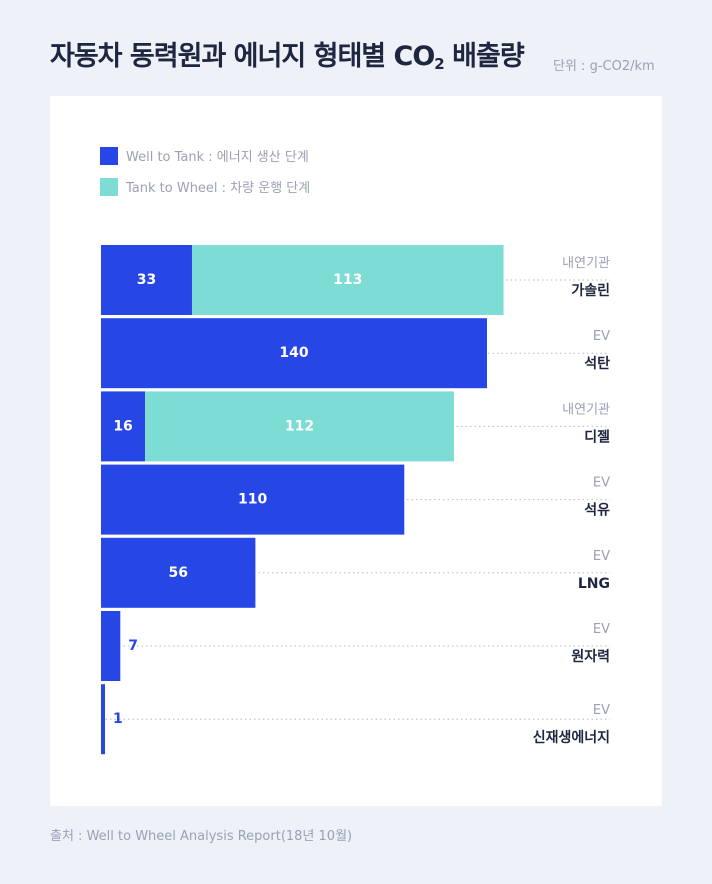  Describe the element at coordinates (484, 56) in the screenshot. I see `chart-title-suffix: 배출량` at that location.